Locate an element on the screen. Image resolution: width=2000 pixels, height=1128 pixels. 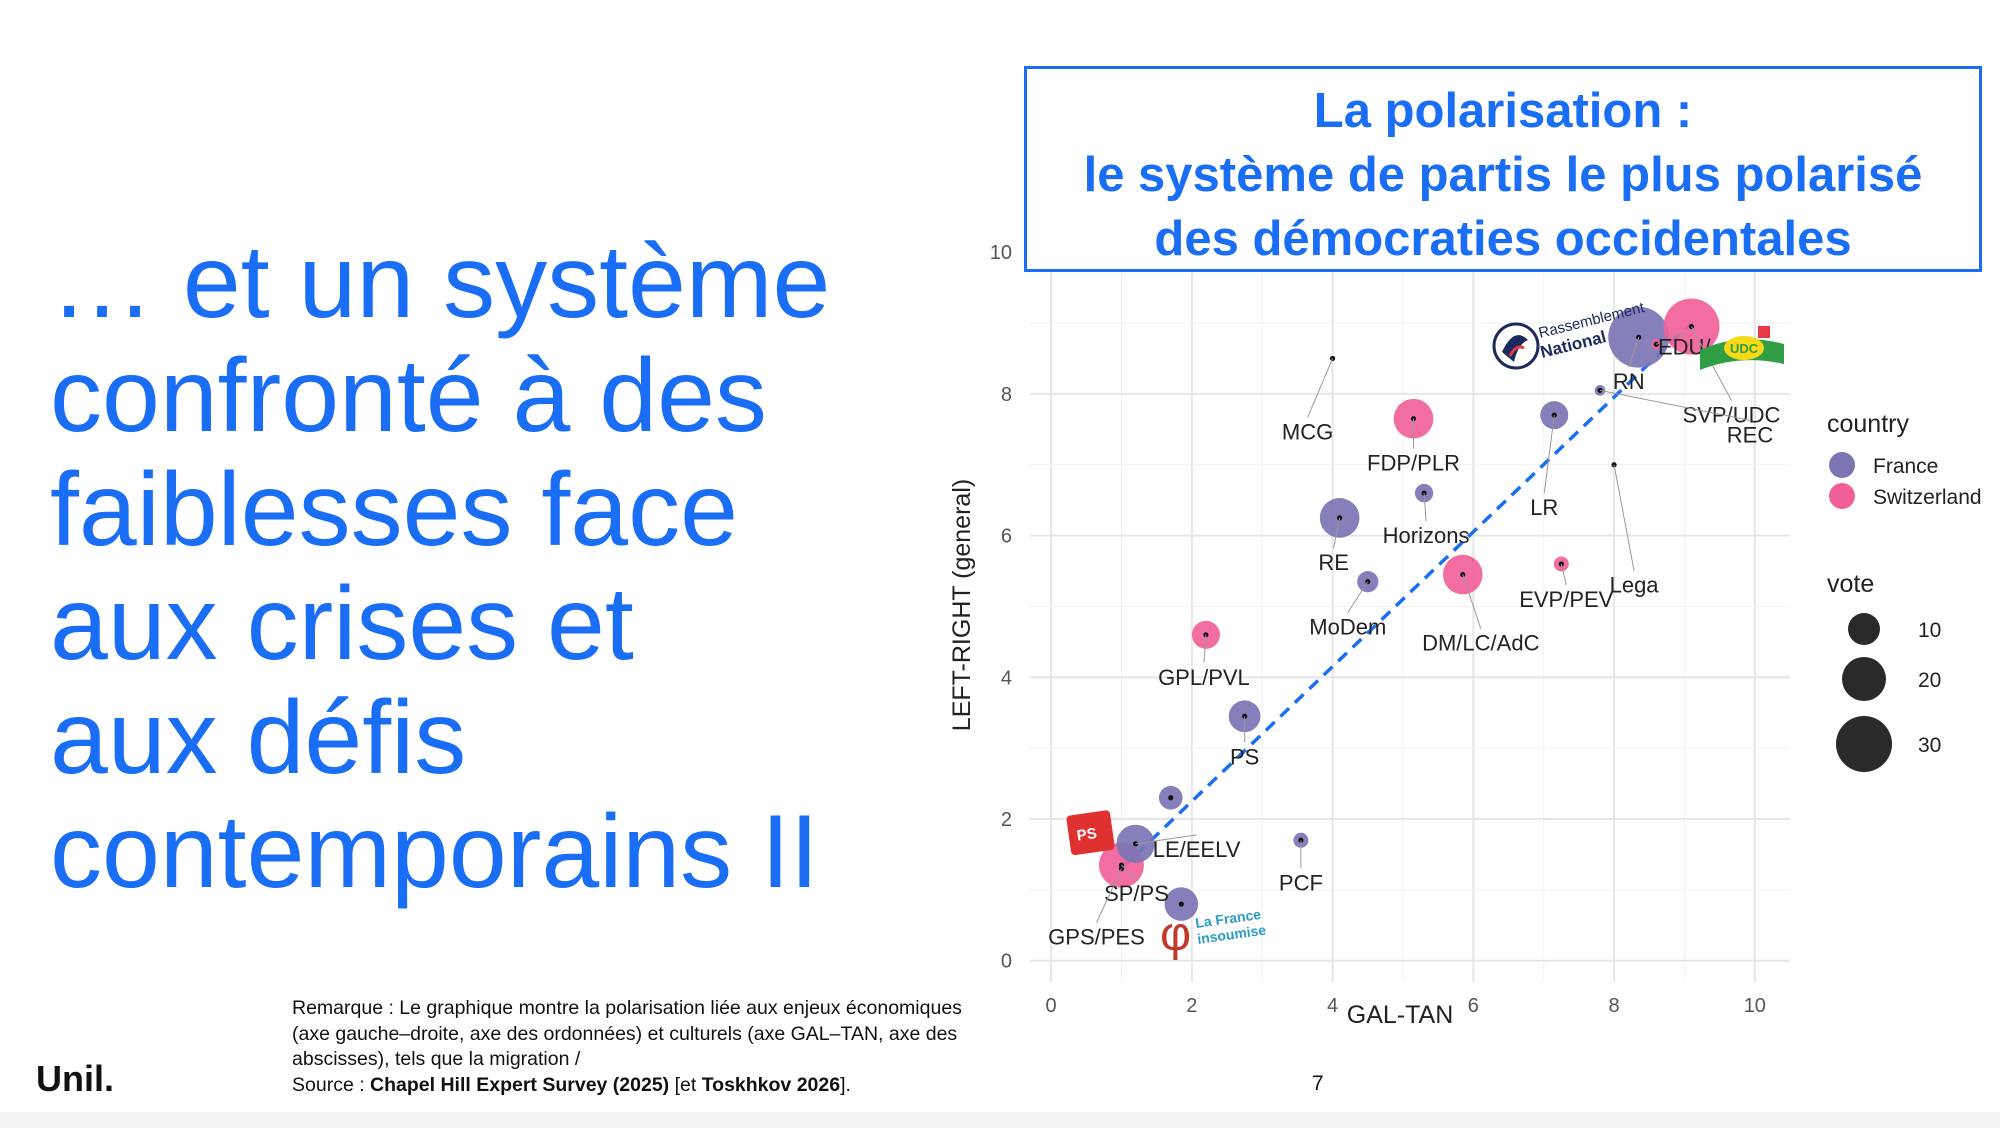
point-label: MoDem is located at coordinates (1347, 627).